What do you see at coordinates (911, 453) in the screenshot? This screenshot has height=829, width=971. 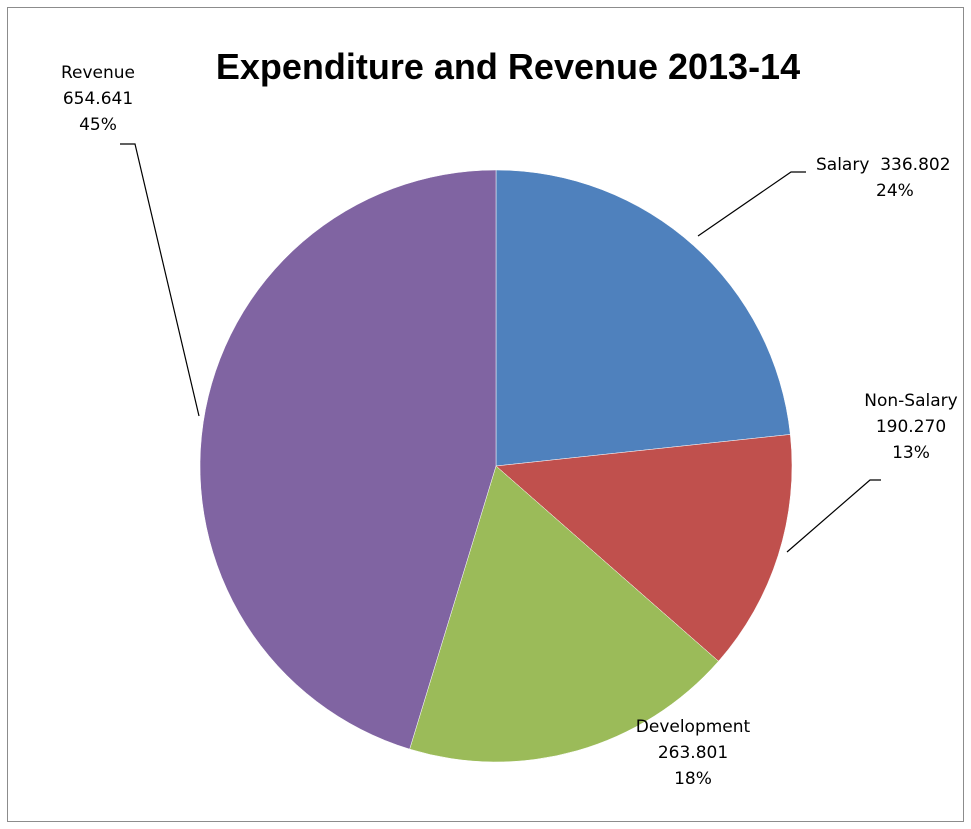 I see `slice-percent: 13%` at bounding box center [911, 453].